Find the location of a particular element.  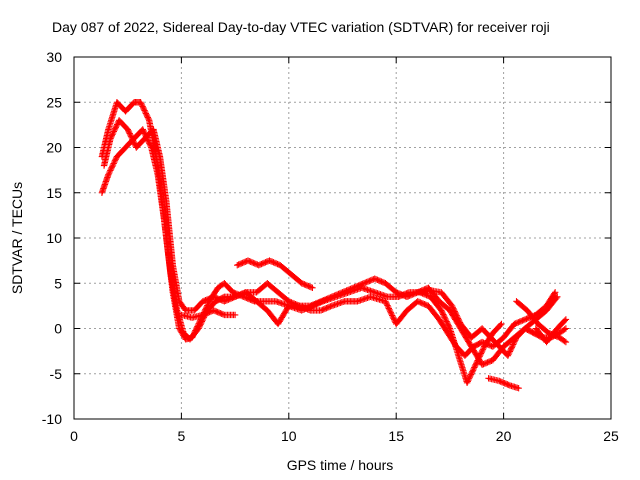

y-axis-label: SDTVAR / TECUs is located at coordinates (17, 238).